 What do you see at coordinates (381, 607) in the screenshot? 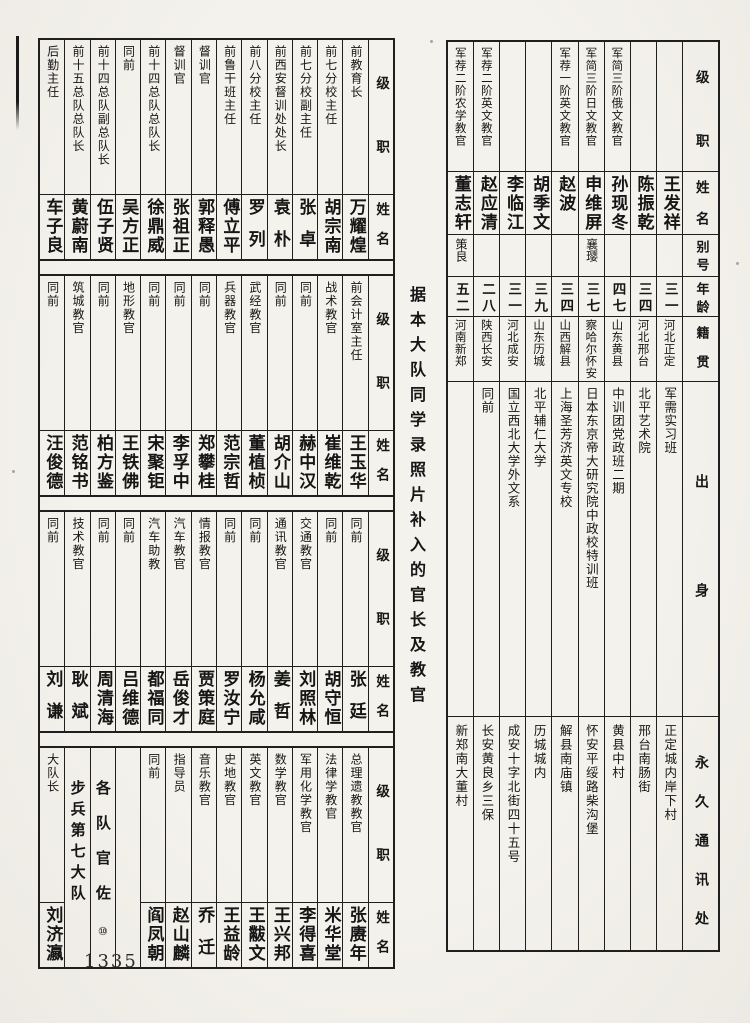
I see `rank-header-text: 级职` at bounding box center [381, 607].